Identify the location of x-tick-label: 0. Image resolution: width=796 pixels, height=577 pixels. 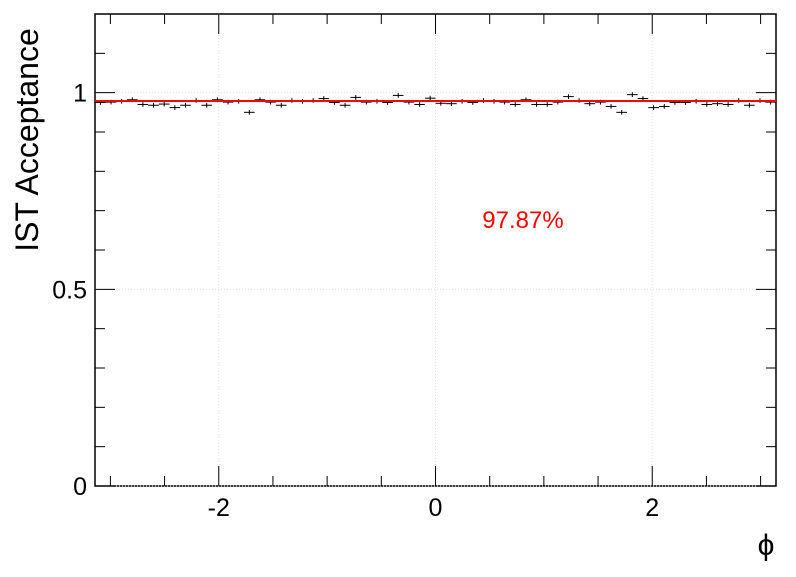
(436, 508).